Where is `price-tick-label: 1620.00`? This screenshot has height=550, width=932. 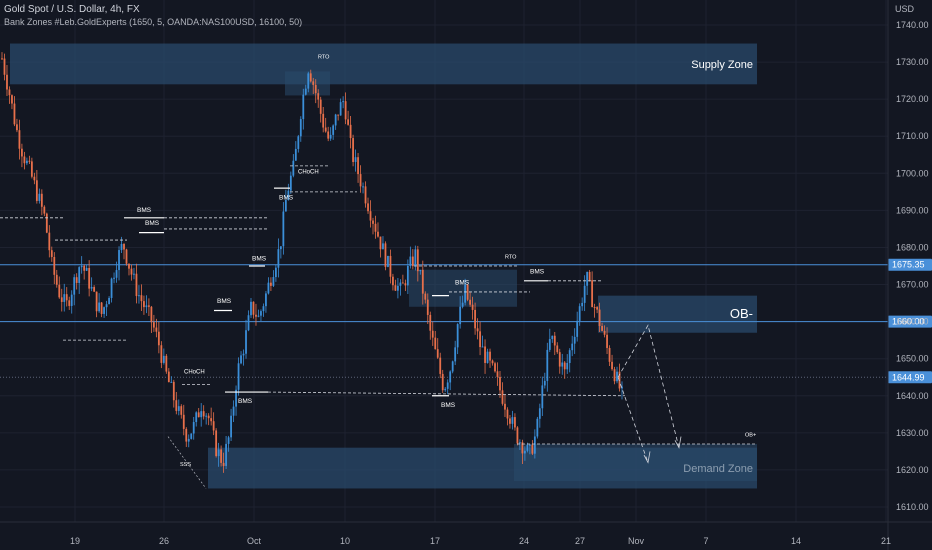
price-tick-label: 1620.00 is located at coordinates (912, 470).